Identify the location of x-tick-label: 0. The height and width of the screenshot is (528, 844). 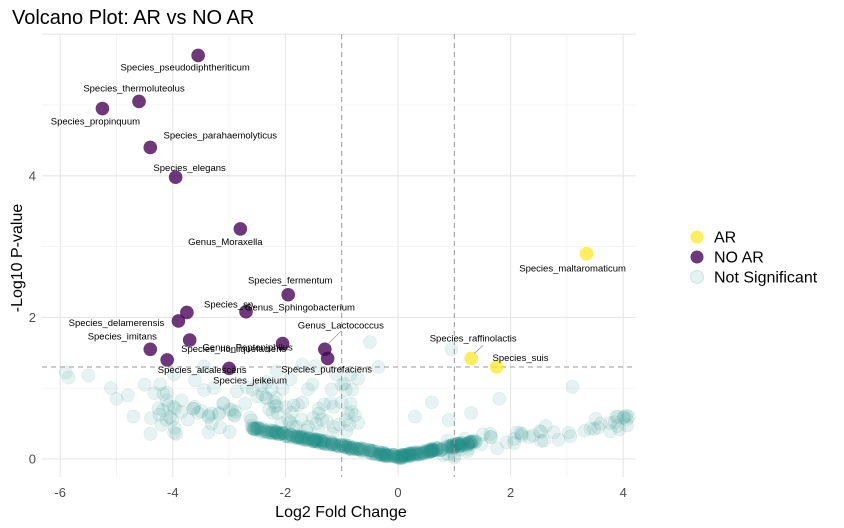
(397, 492).